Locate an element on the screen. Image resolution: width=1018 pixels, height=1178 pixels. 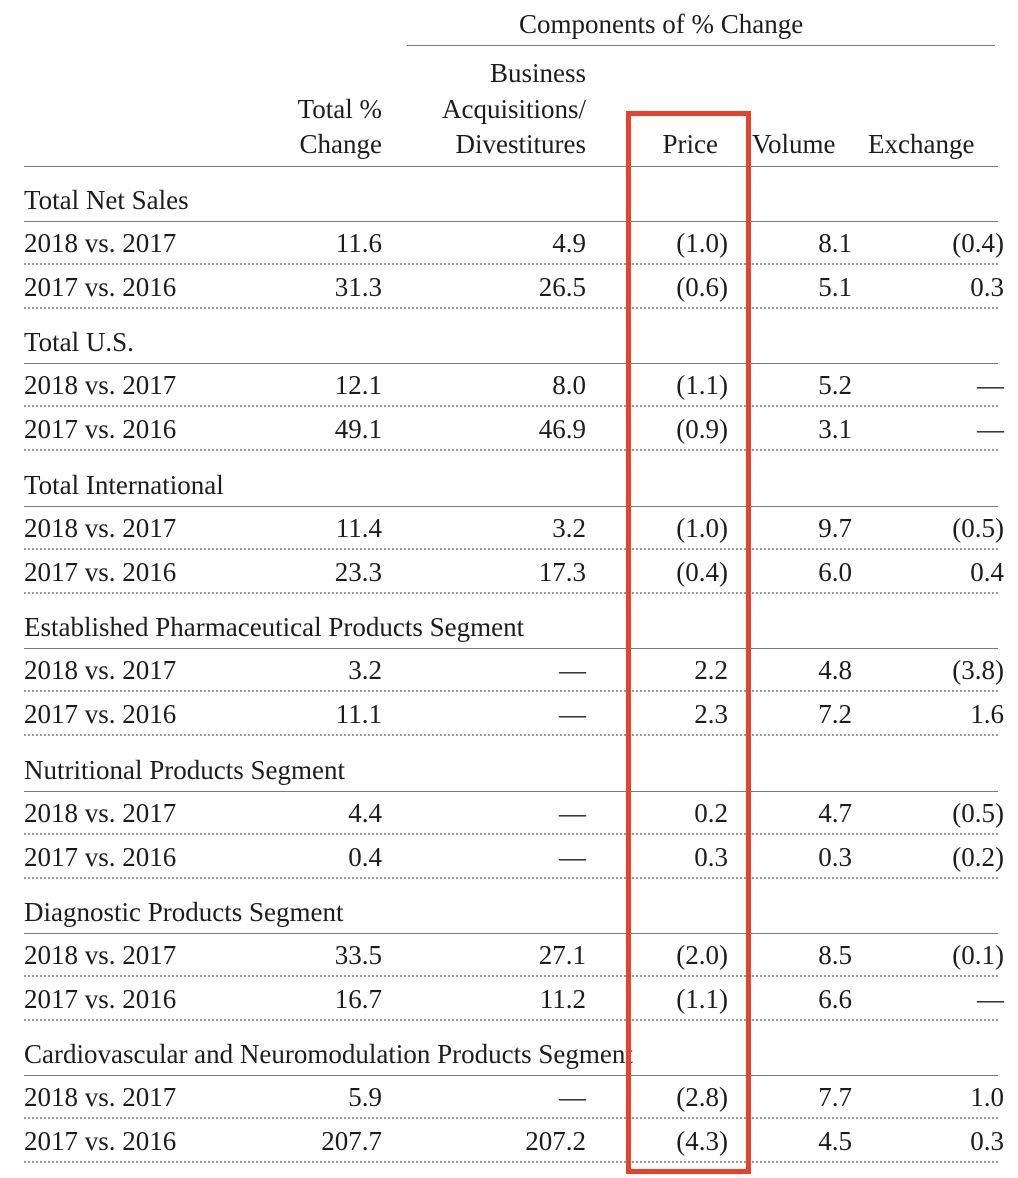
cell-price: (2.8) is located at coordinates (702, 1097).